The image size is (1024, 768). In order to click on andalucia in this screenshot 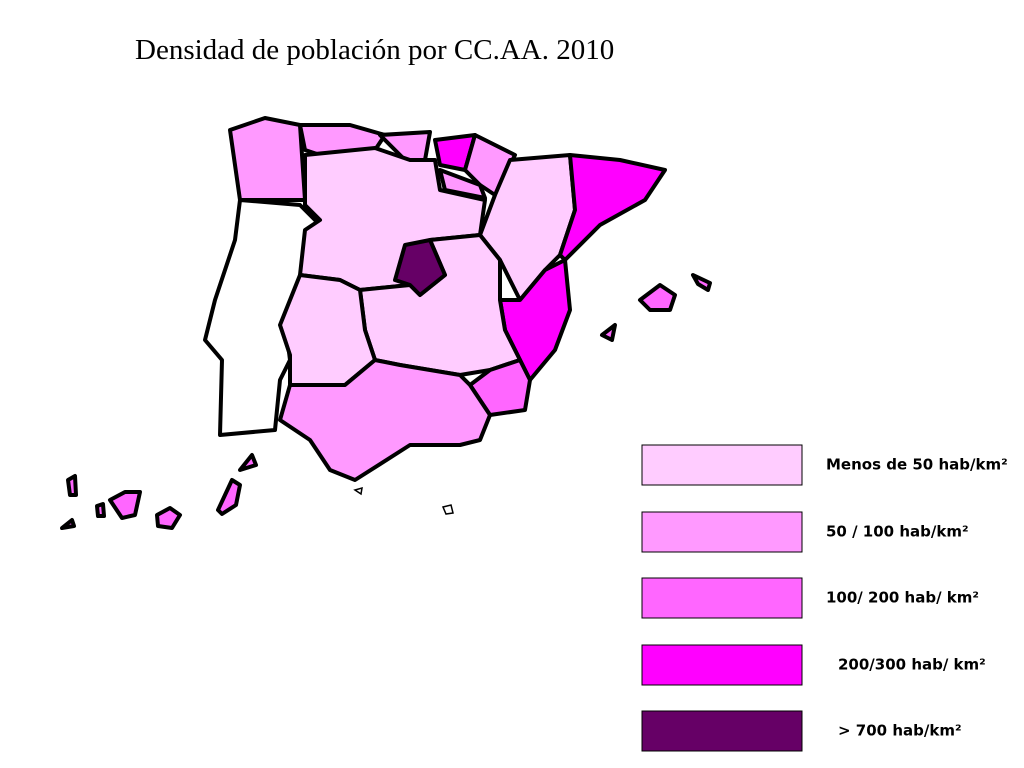, I will do `click(385, 420)`.